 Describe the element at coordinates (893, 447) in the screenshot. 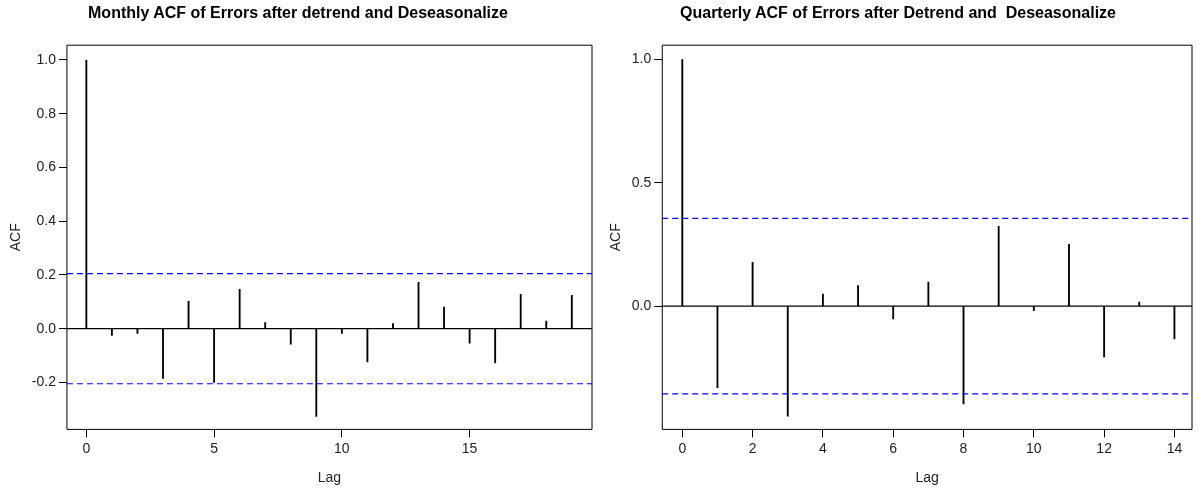

I see `x-tick-label: 6` at that location.